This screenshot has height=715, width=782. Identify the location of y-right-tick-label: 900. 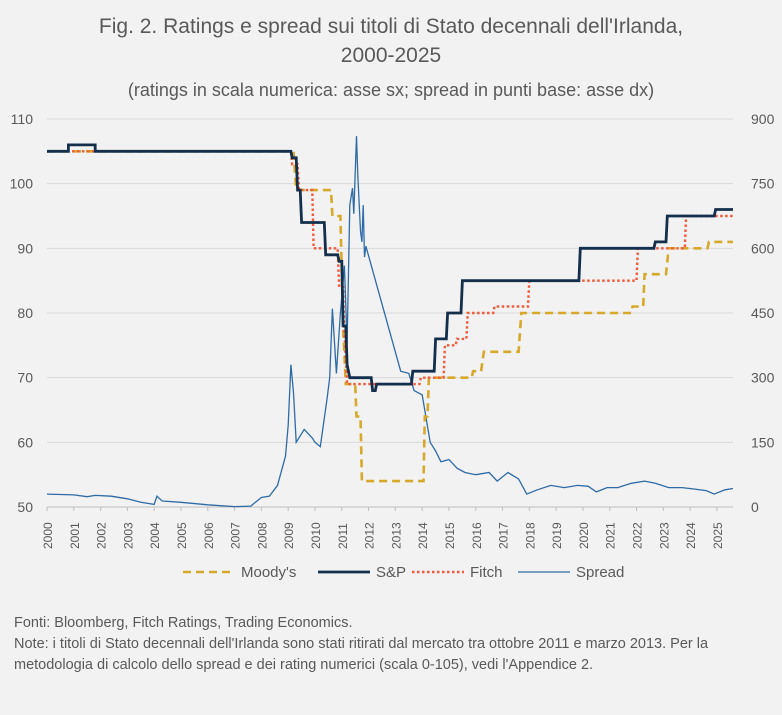
(763, 119).